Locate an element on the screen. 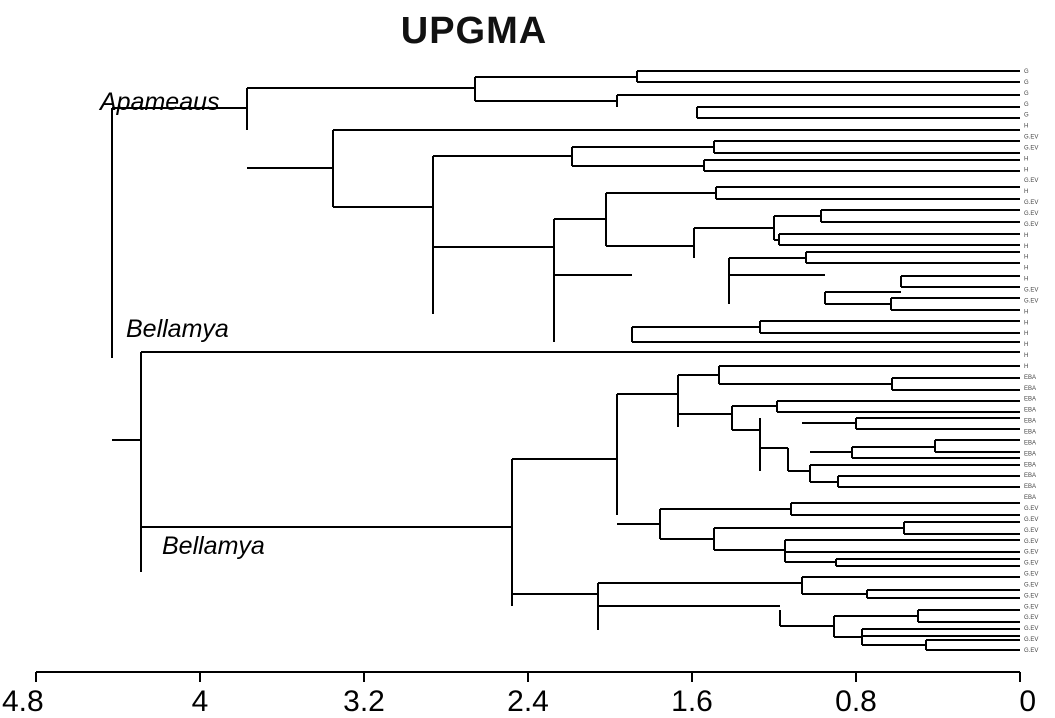 Image resolution: width=1055 pixels, height=718 pixels. distance-axis: 4.8 4 3.2 2.4 1.6 0.8 0 is located at coordinates (519, 694).